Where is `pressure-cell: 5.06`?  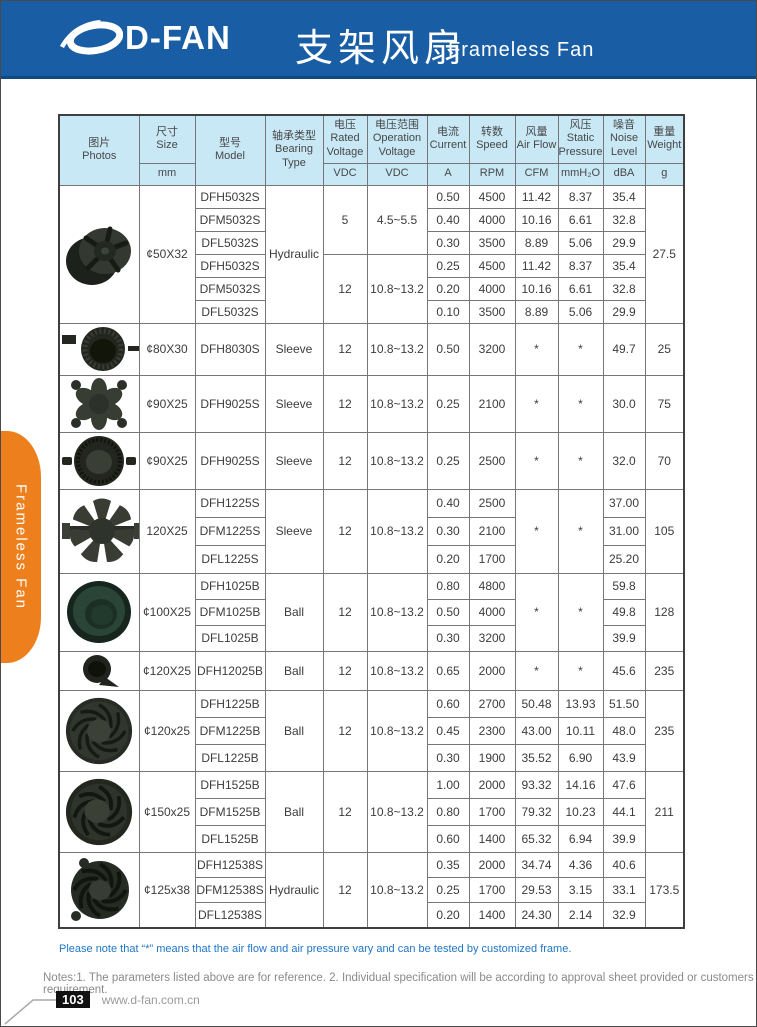 pressure-cell: 5.06 is located at coordinates (580, 311).